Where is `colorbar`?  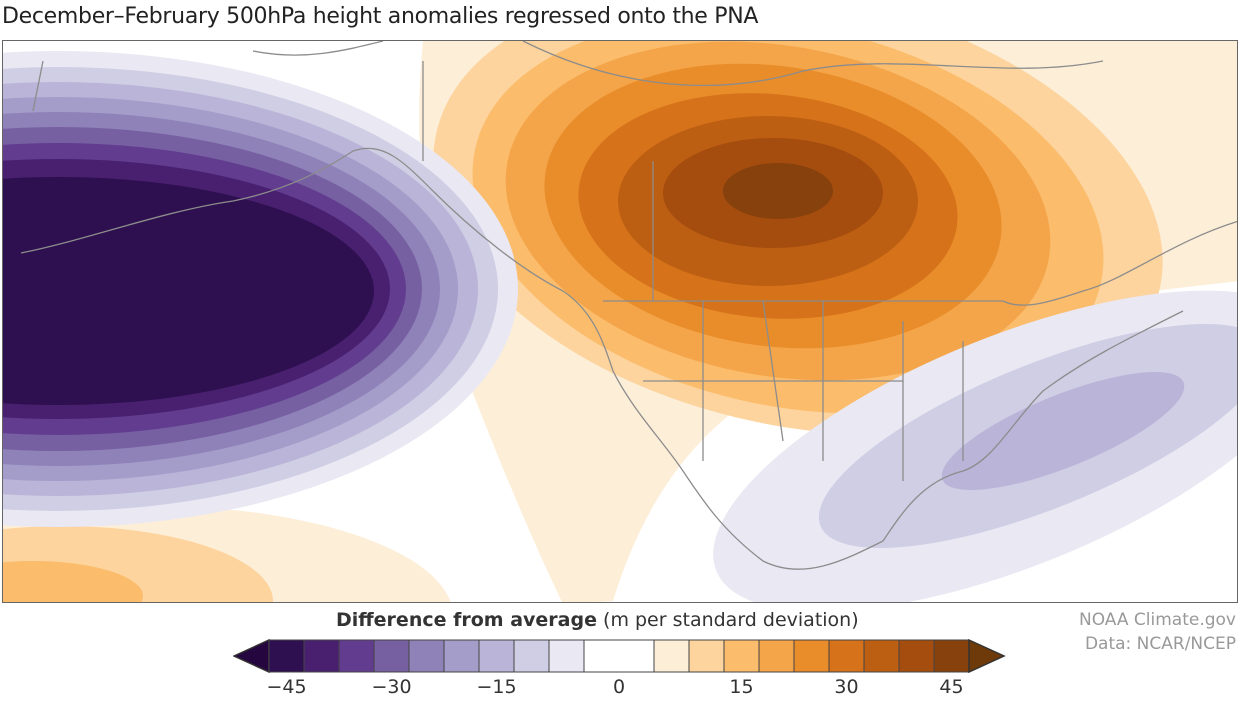 colorbar is located at coordinates (620, 657).